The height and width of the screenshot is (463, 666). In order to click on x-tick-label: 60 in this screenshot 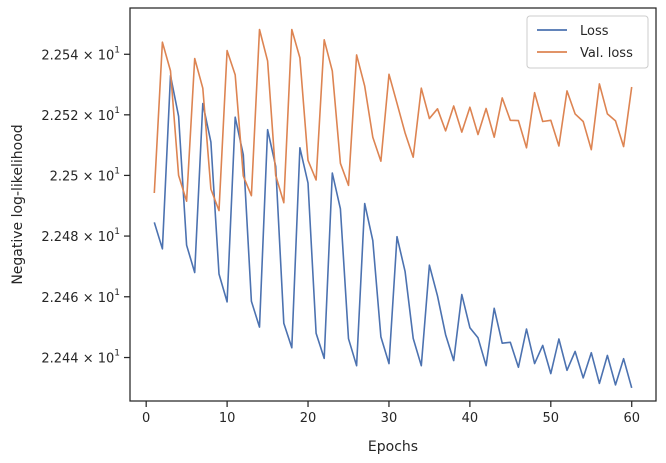, I will do `click(631, 418)`.